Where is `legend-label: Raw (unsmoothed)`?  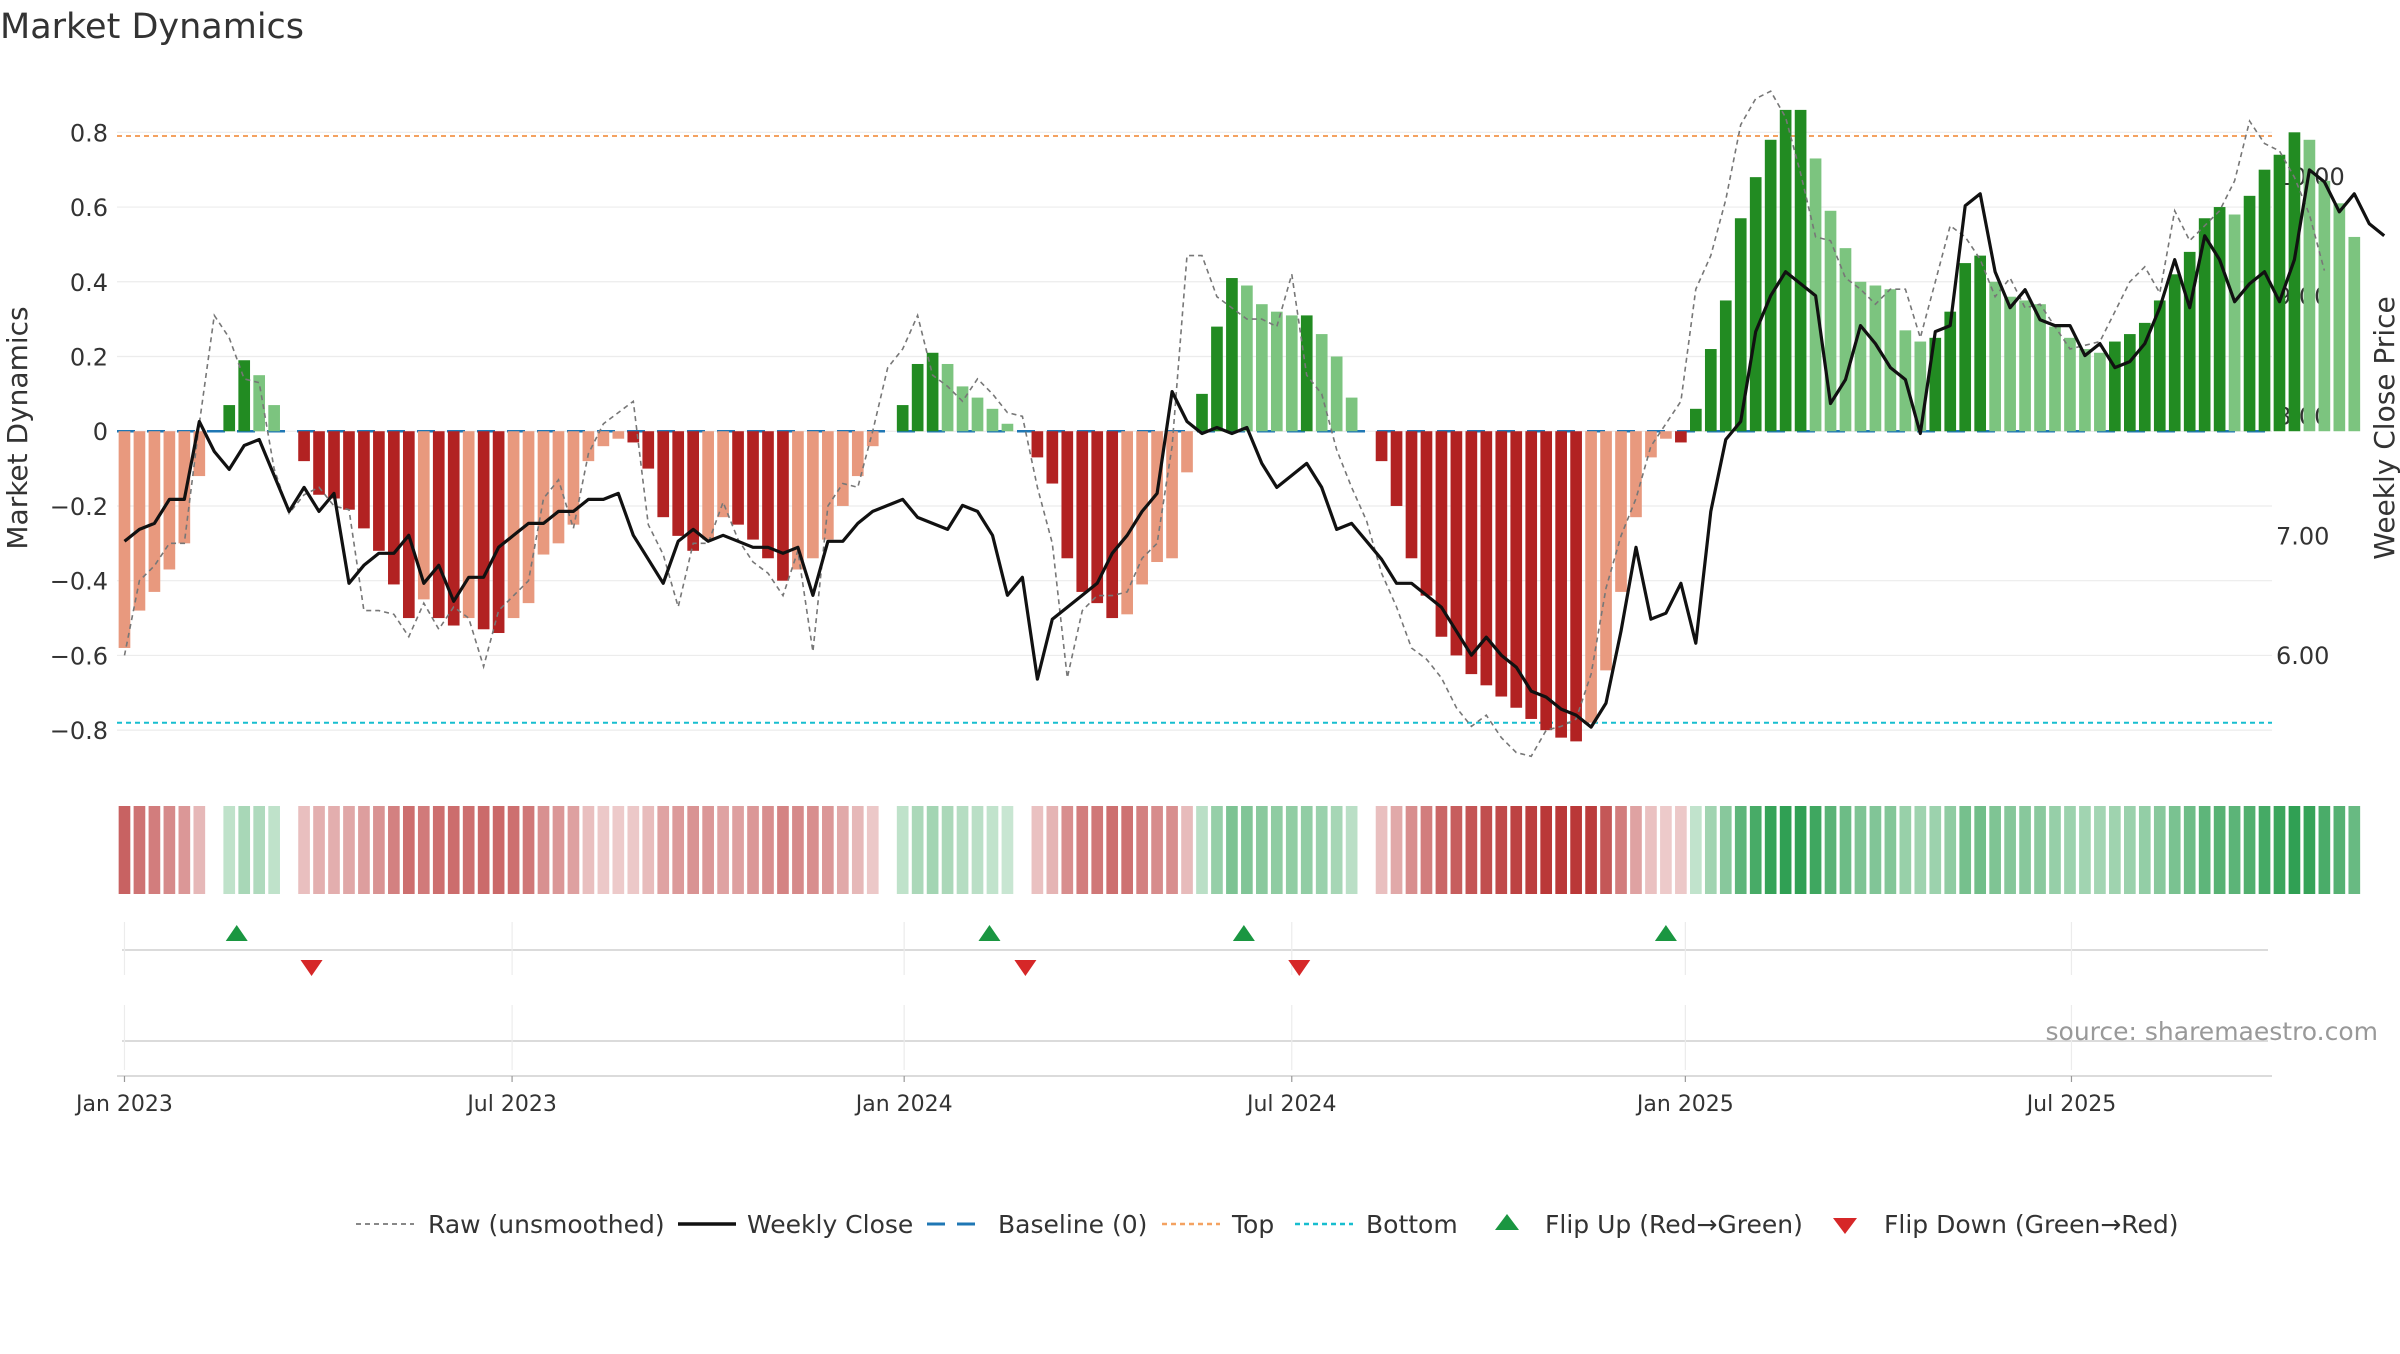
legend-label: Raw (unsmoothed) is located at coordinates (546, 1224).